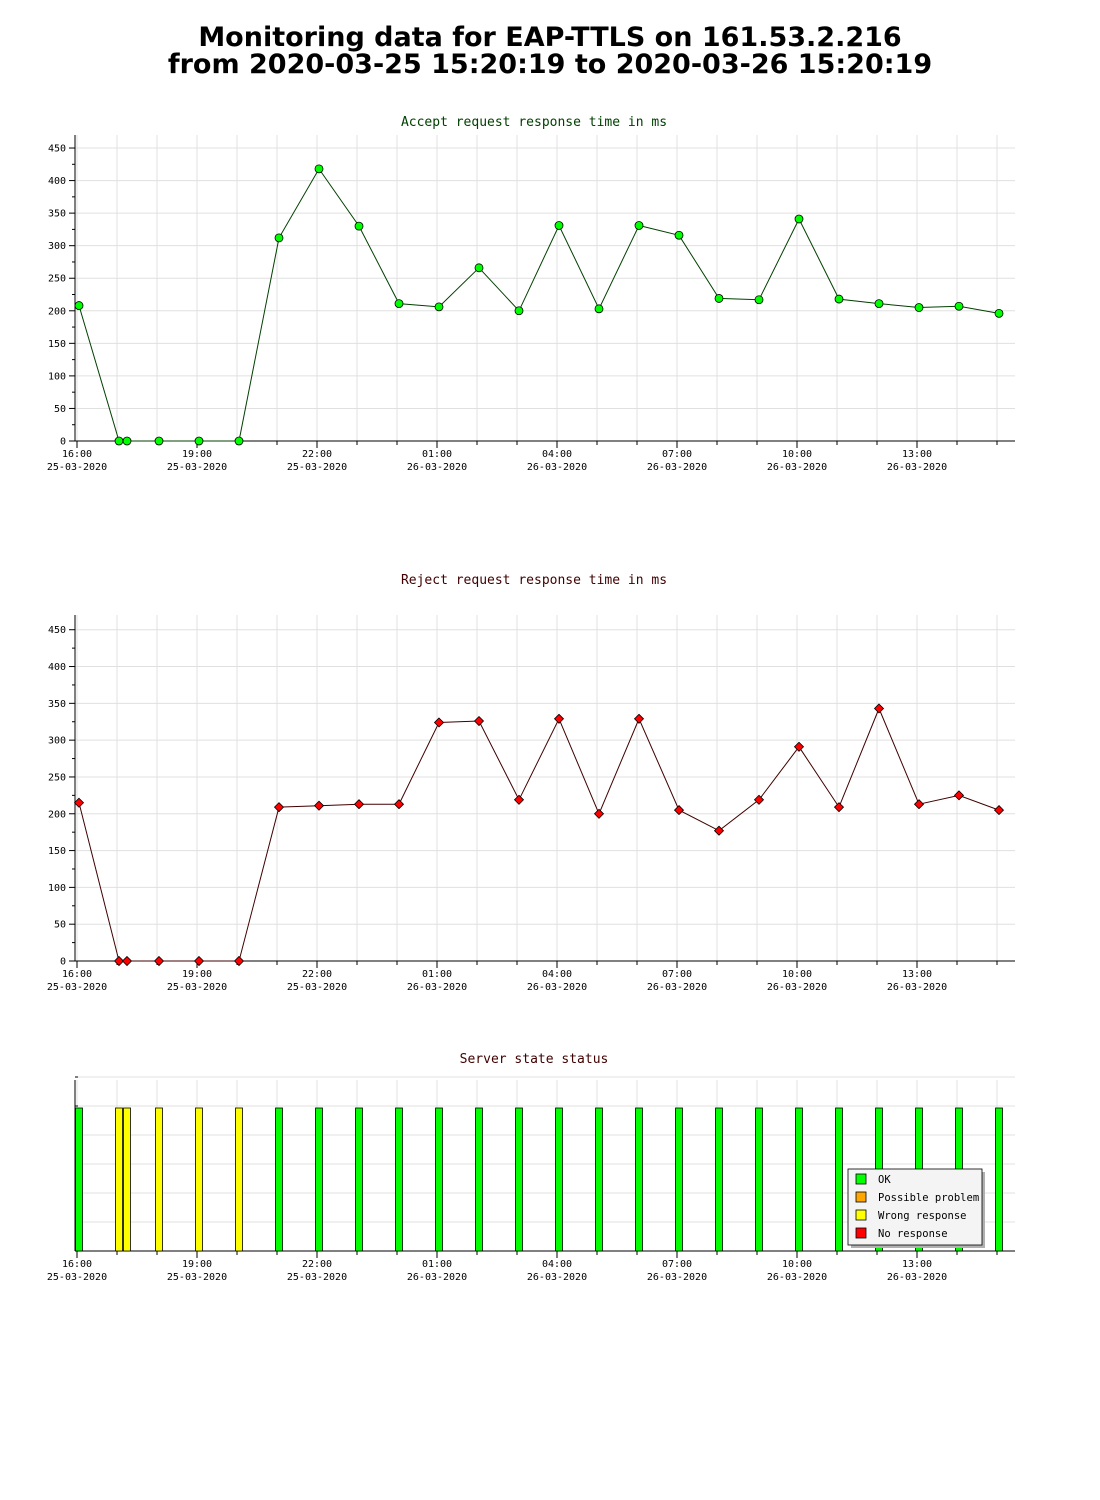  Describe the element at coordinates (534, 580) in the screenshot. I see `reject-chart-title: Reject request response time in ms` at that location.